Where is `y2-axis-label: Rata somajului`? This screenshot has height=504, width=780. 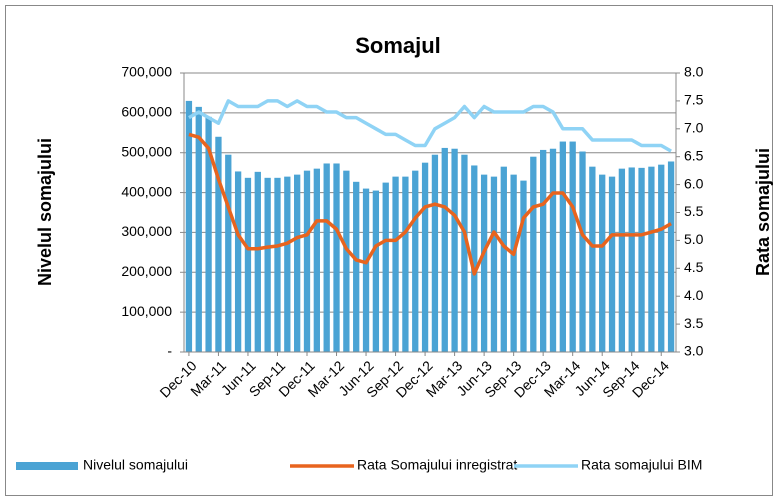
y2-axis-label: Rata somajului is located at coordinates (763, 212).